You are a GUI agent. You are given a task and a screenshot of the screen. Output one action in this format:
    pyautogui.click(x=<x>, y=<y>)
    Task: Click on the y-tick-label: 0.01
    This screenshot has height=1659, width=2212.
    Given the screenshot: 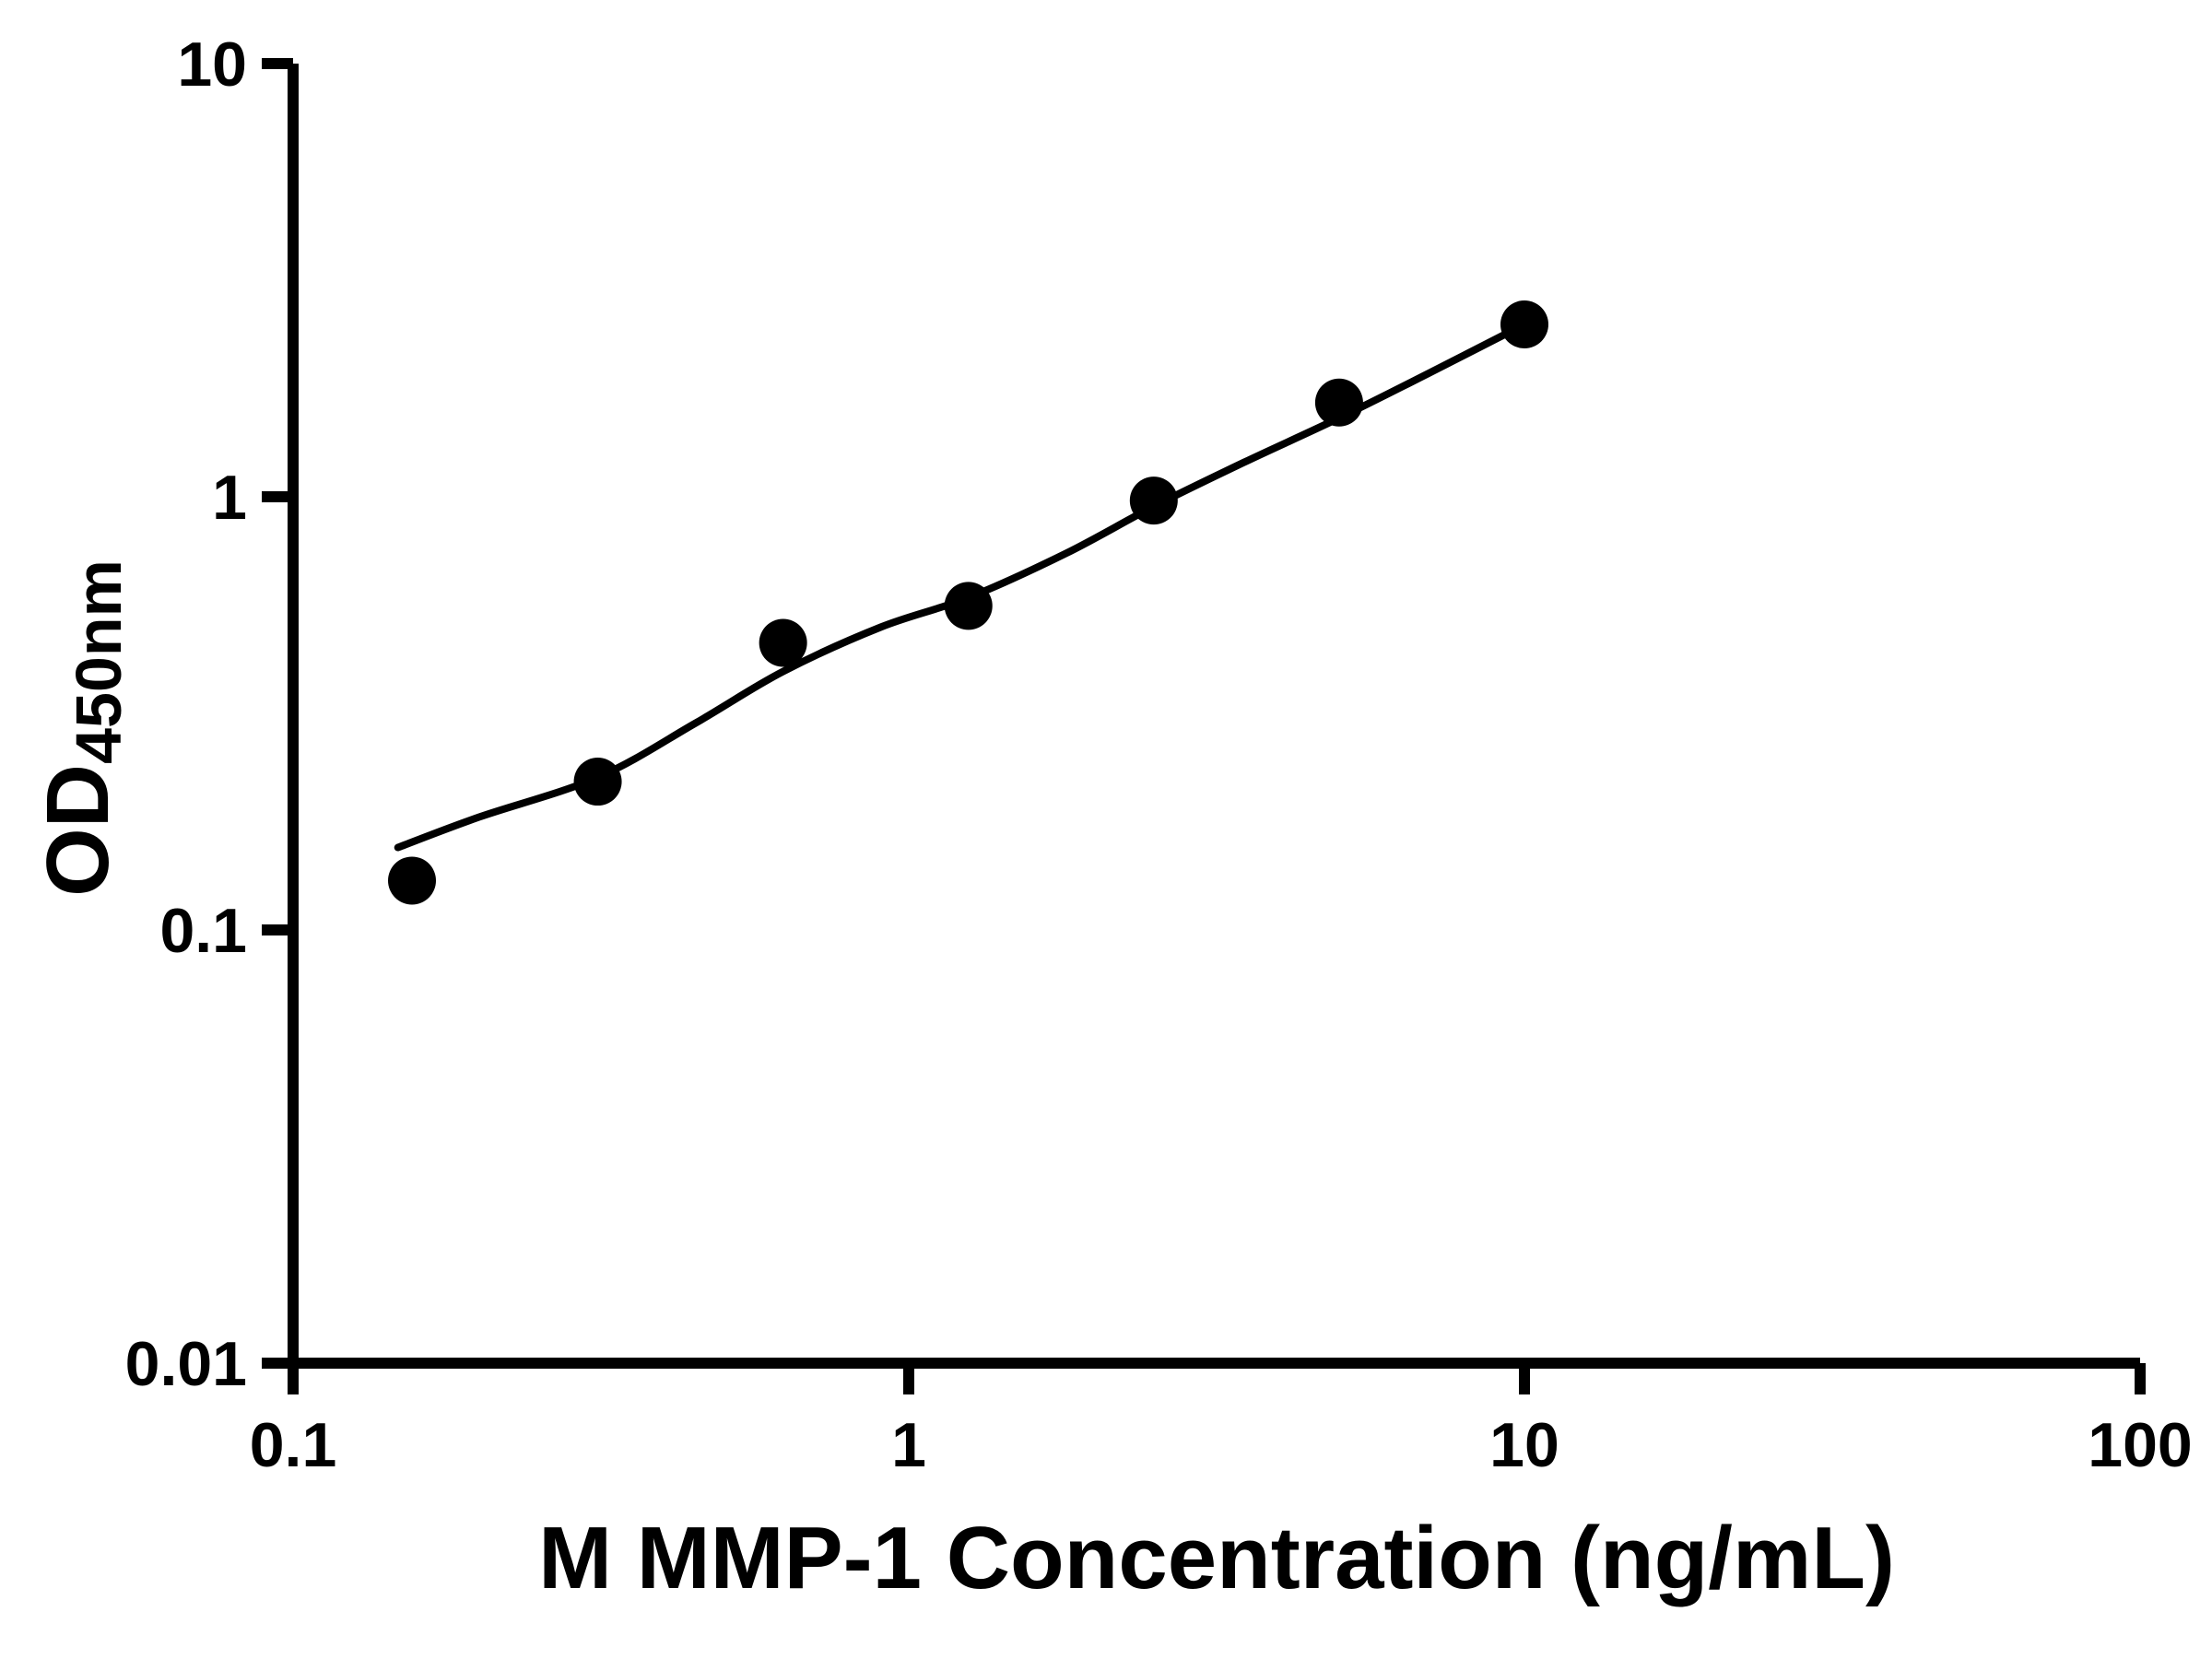 What is the action you would take?
    pyautogui.click(x=186, y=1364)
    